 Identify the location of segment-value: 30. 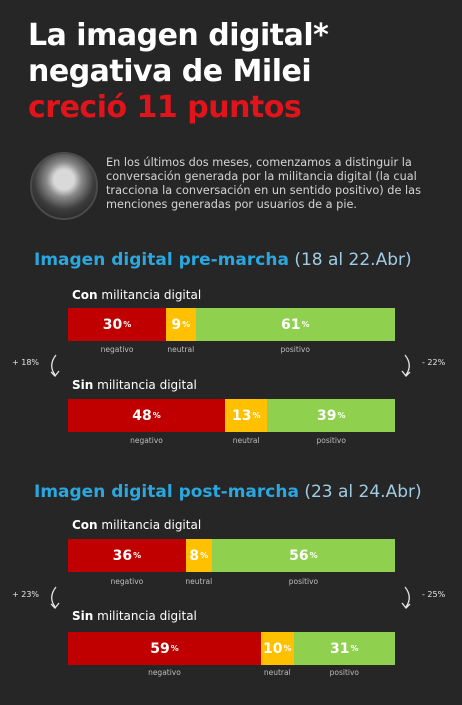
(112, 324).